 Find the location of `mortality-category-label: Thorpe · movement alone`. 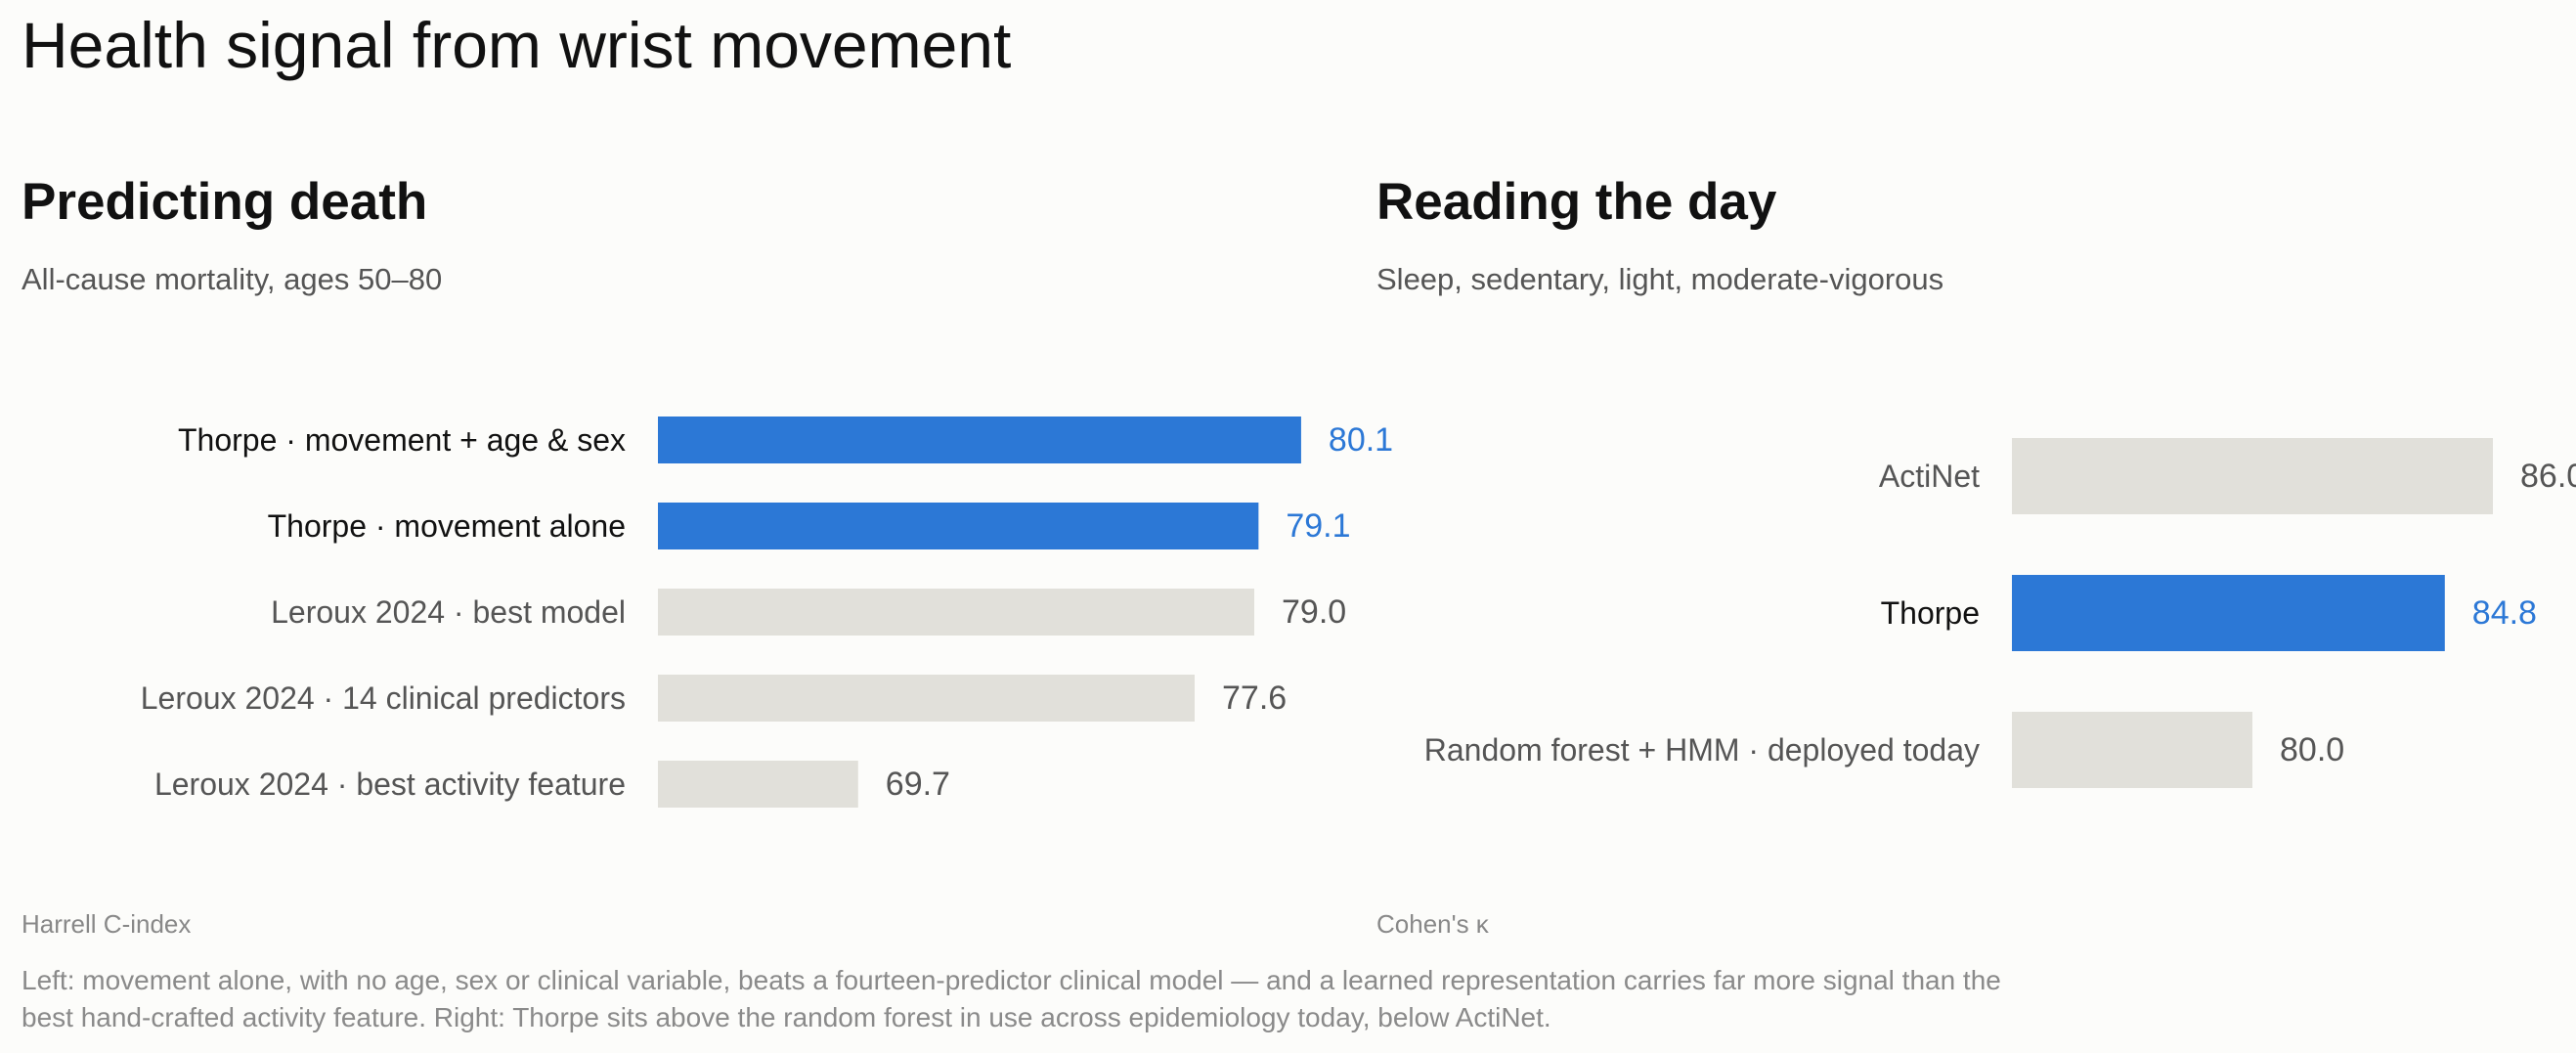

mortality-category-label: Thorpe · movement alone is located at coordinates (447, 526).